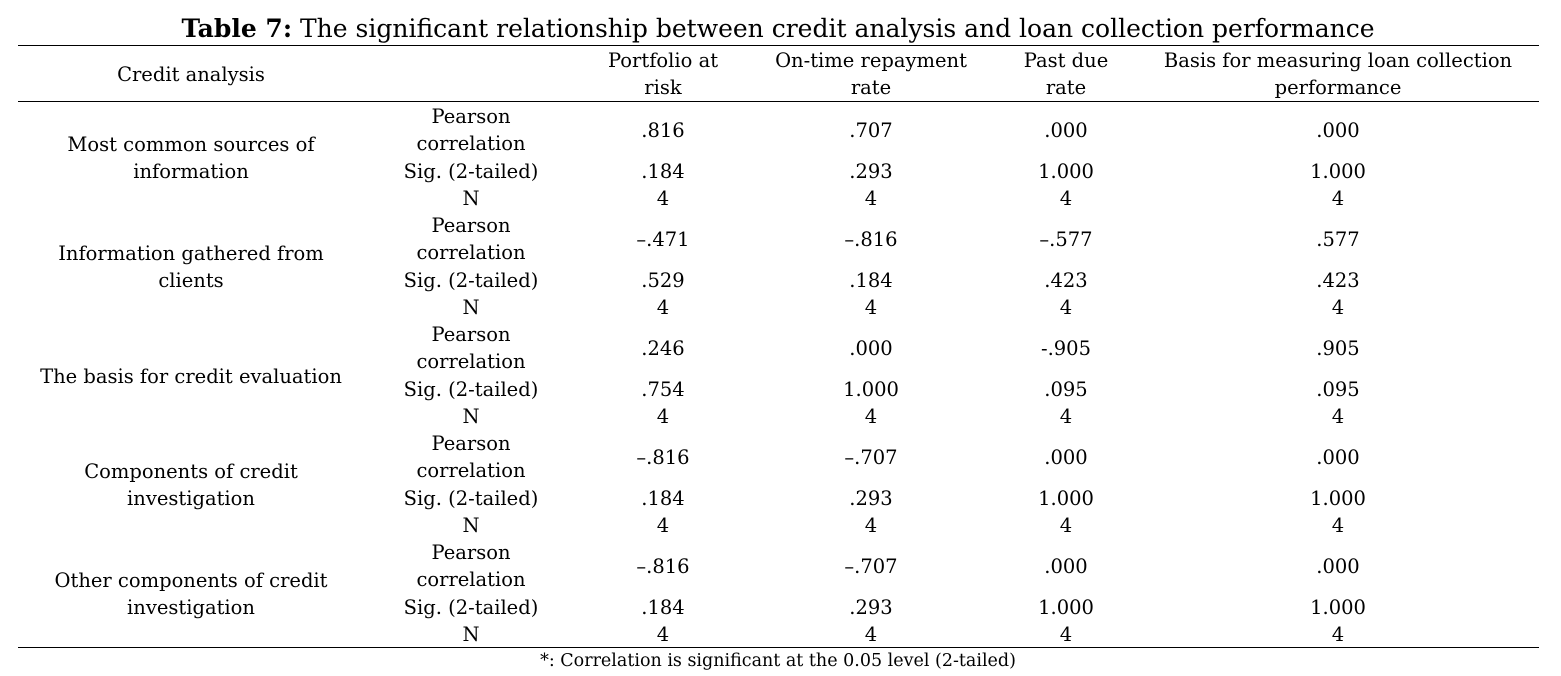  Describe the element at coordinates (1338, 634) in the screenshot. I see `group-5-n-basis-for-measuring: 4` at that location.